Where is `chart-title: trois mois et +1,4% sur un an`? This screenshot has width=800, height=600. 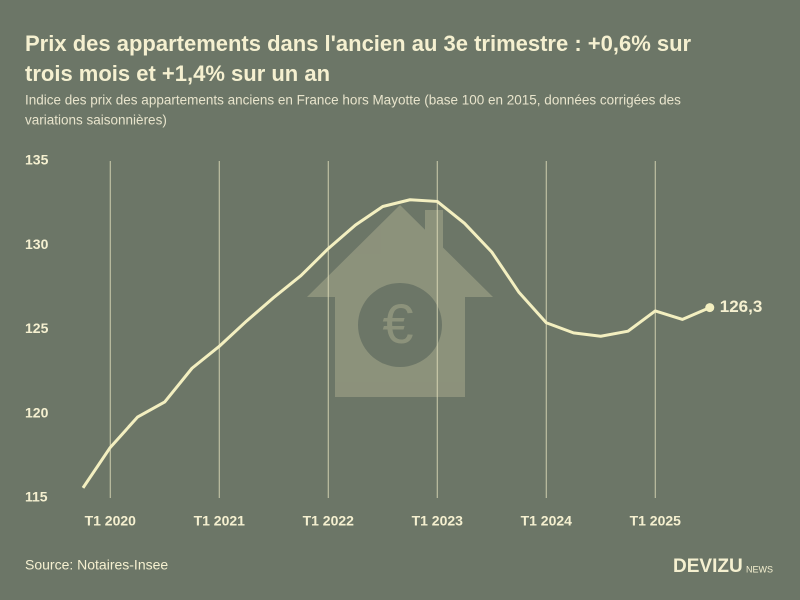
chart-title: trois mois et +1,4% sur un an is located at coordinates (177, 73).